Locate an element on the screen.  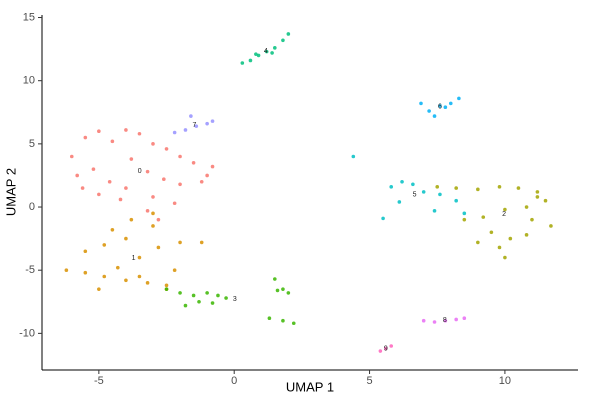
cluster-label: 8 is located at coordinates (445, 320).